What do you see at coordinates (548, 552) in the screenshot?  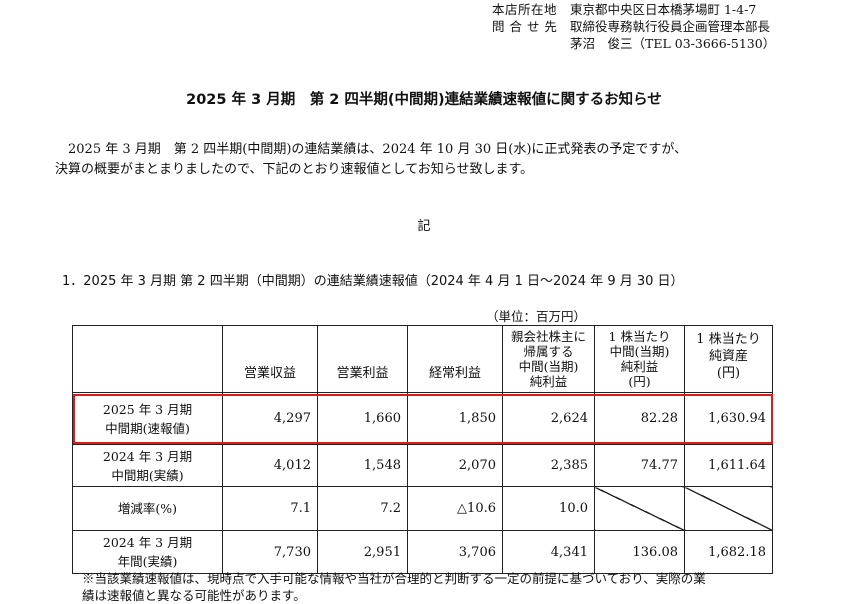 I see `cell-net-income: 4,341` at bounding box center [548, 552].